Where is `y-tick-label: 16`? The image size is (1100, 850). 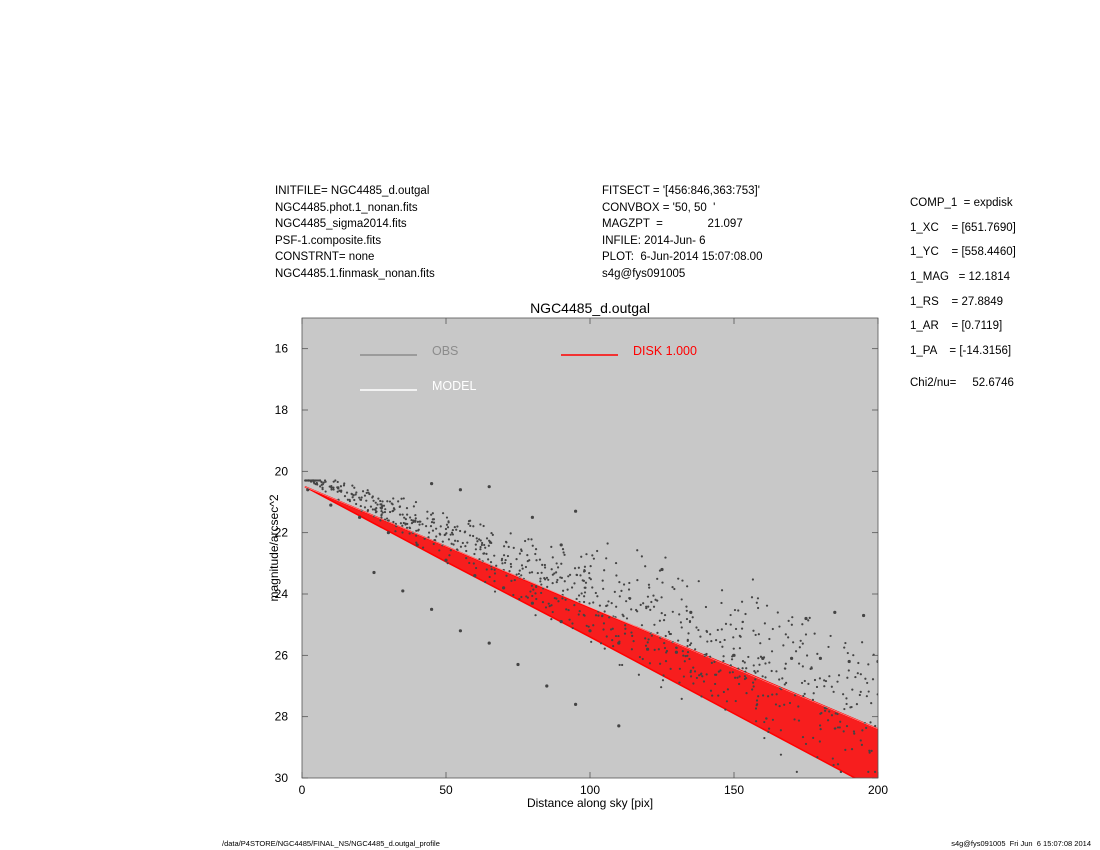 y-tick-label: 16 is located at coordinates (282, 349).